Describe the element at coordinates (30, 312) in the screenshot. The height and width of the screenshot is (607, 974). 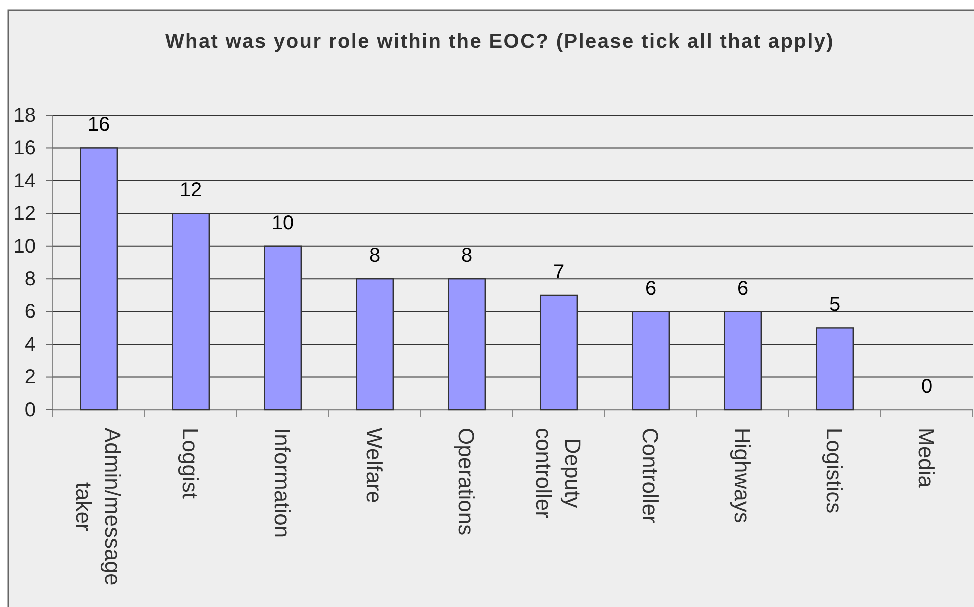
I see `y-tick-label: 6` at that location.